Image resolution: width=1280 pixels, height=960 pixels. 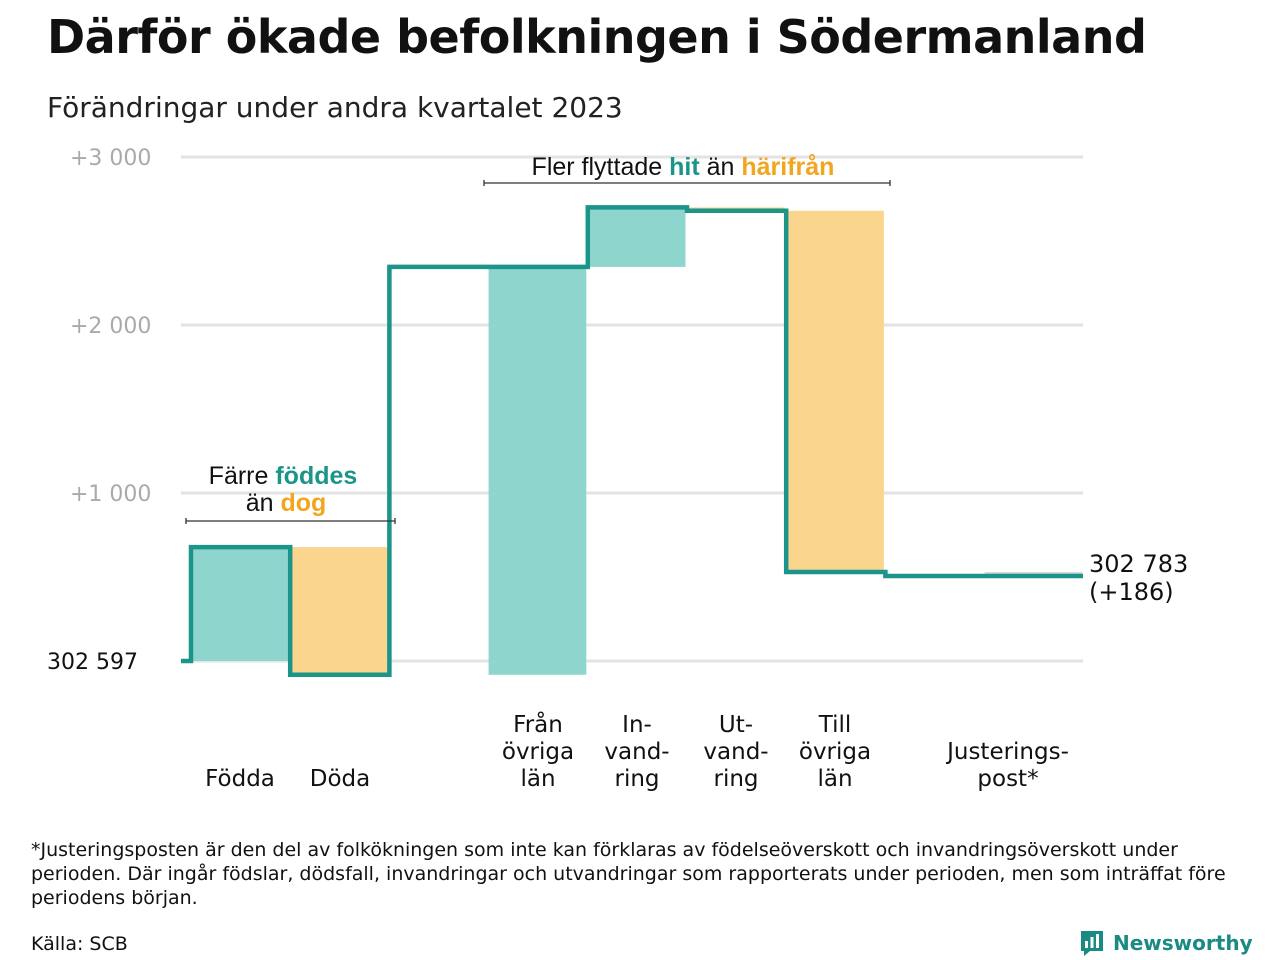 What do you see at coordinates (1131, 592) in the screenshot?
I see `end-change-label: (+186)` at bounding box center [1131, 592].